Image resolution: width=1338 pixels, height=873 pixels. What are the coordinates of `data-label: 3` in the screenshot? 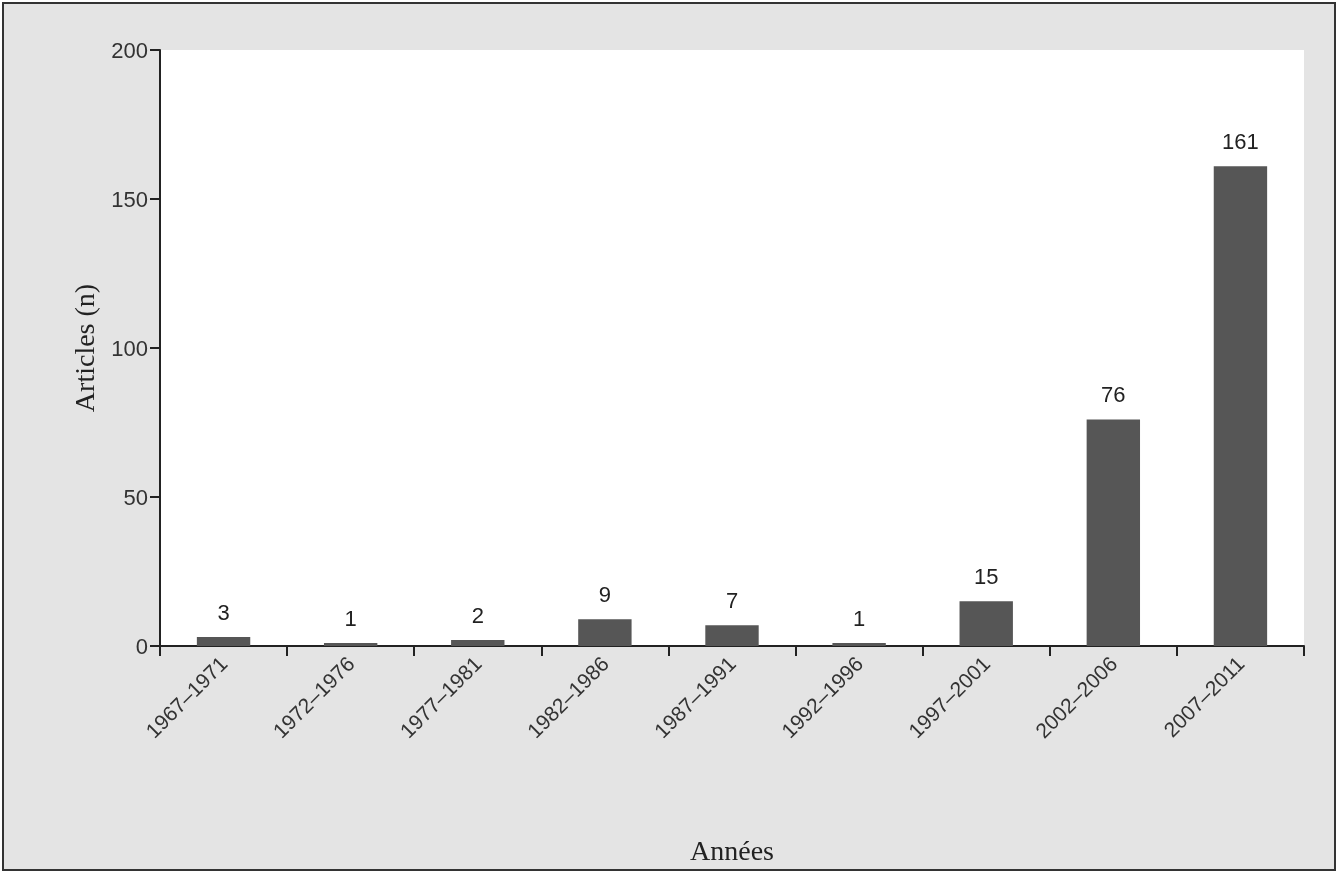 It's located at (223, 612).